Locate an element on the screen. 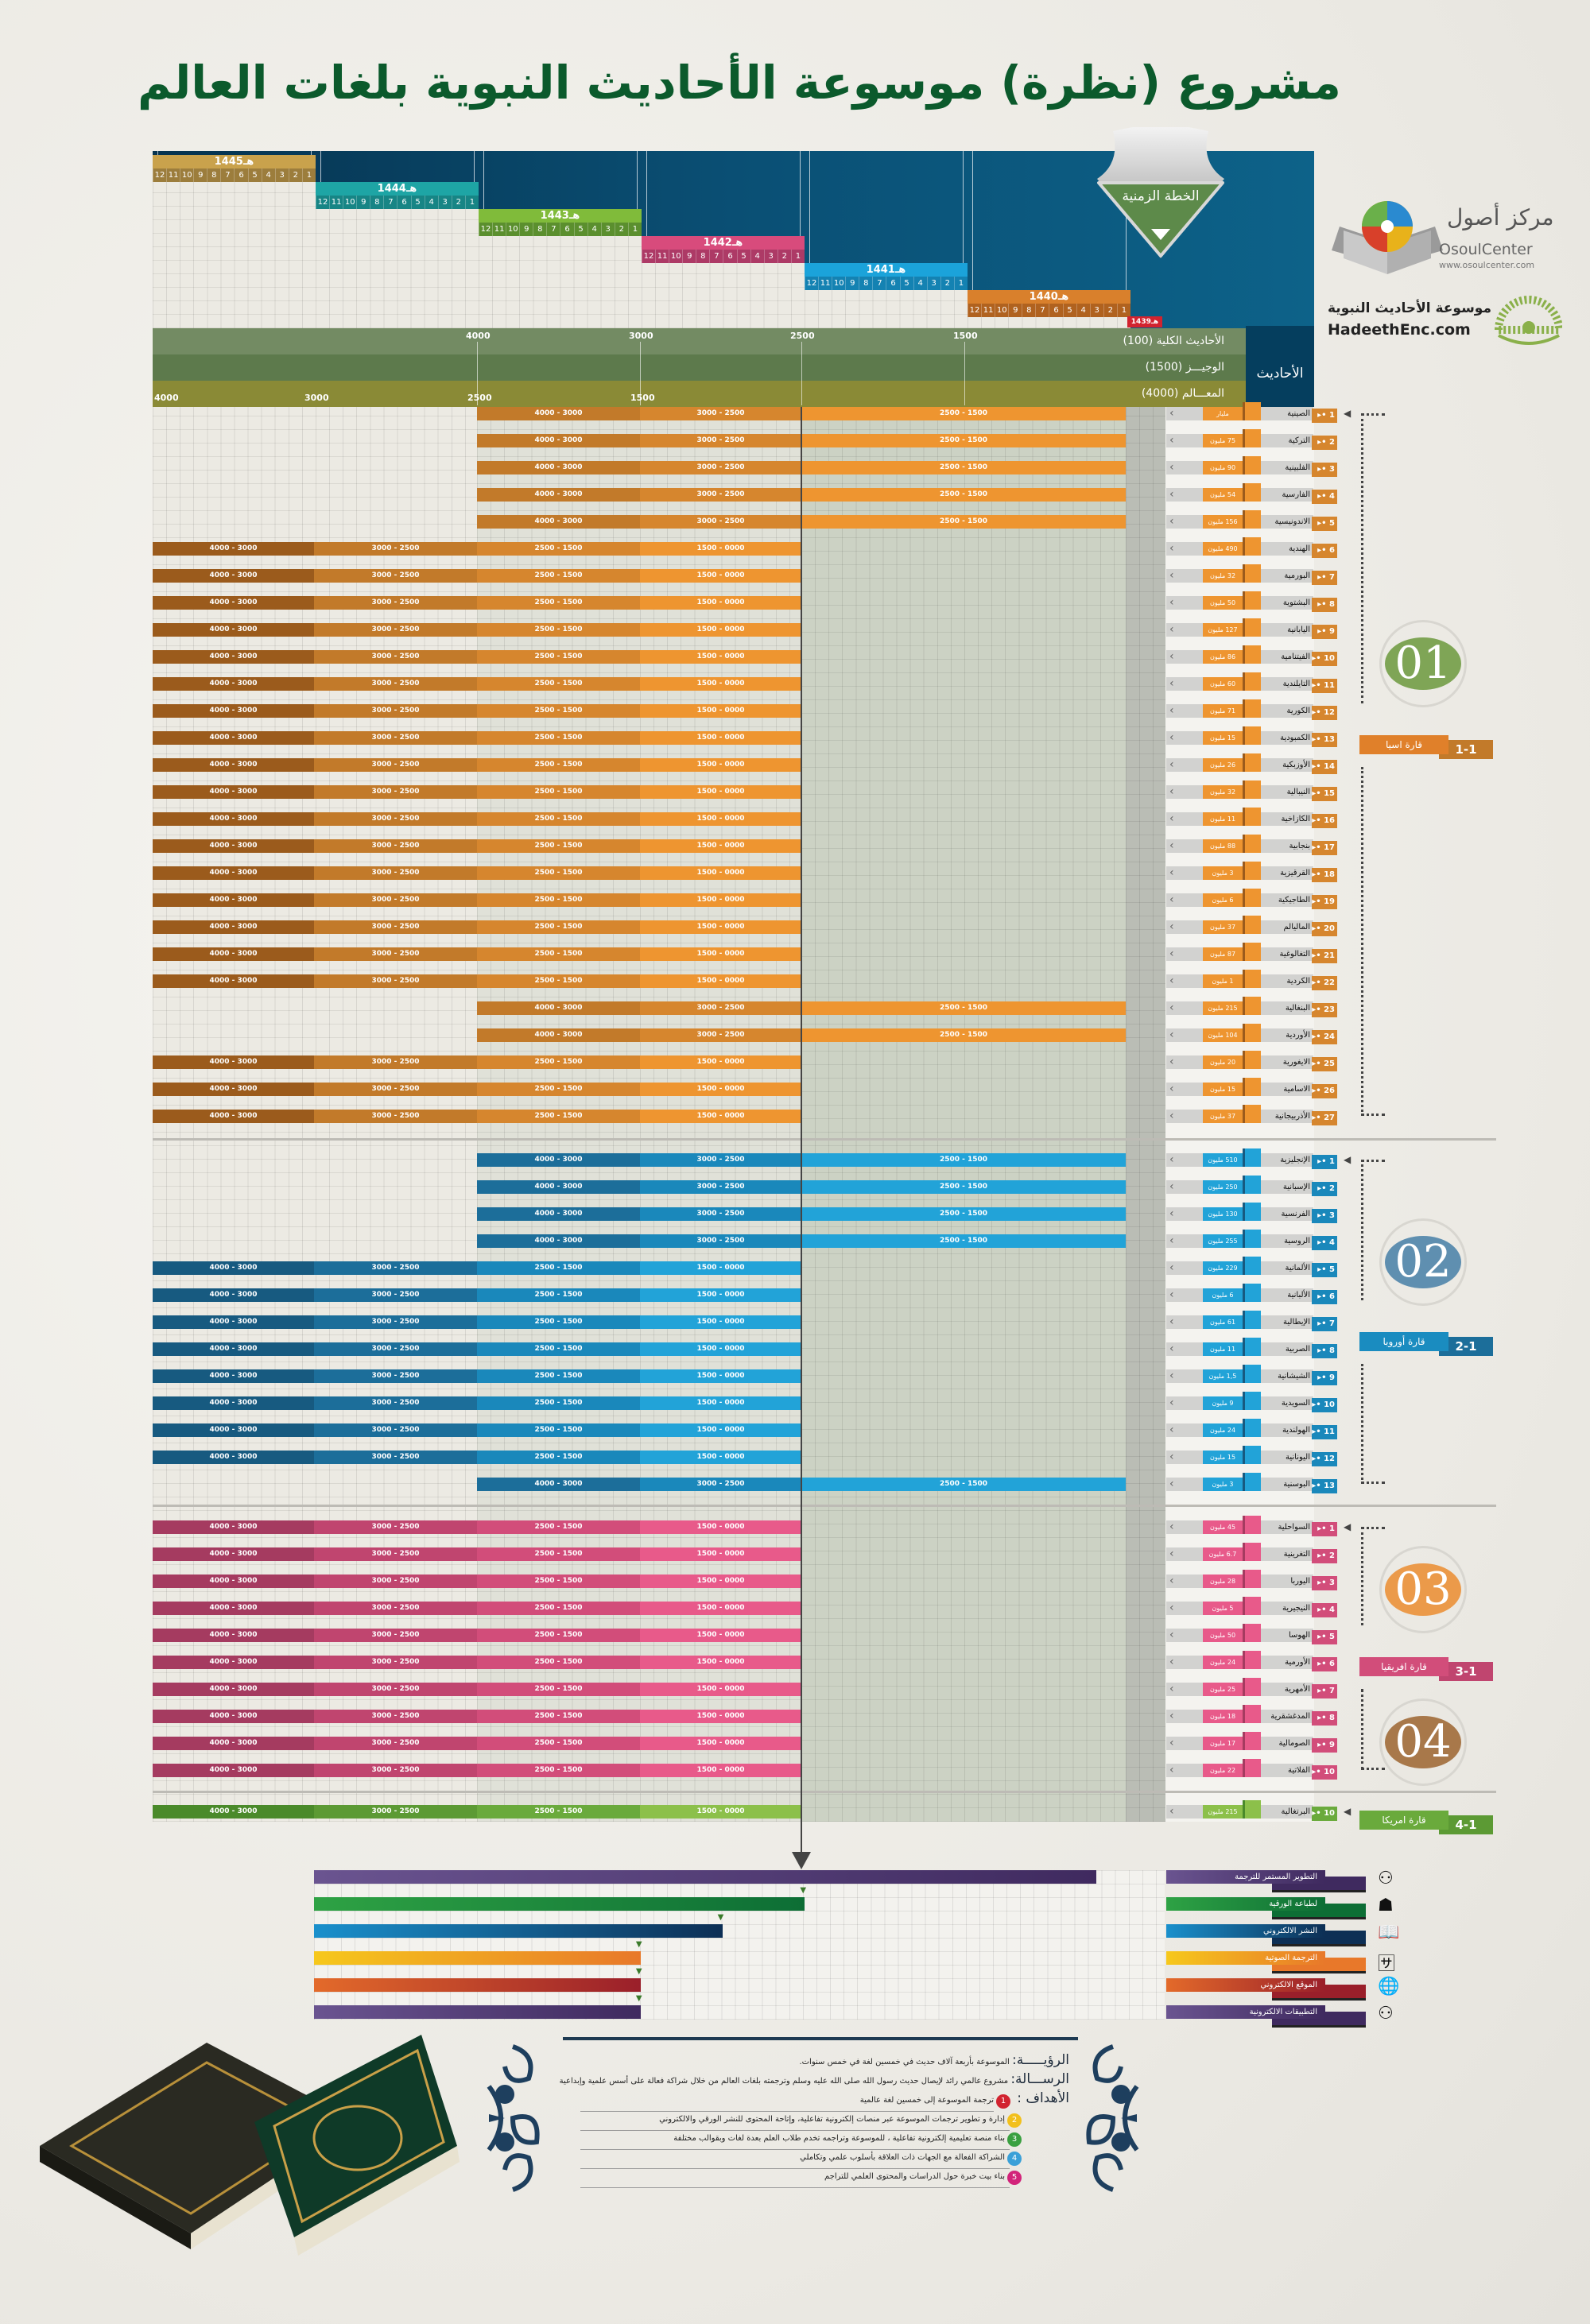  continent-label: قارة افريقيا is located at coordinates (1403, 1666).